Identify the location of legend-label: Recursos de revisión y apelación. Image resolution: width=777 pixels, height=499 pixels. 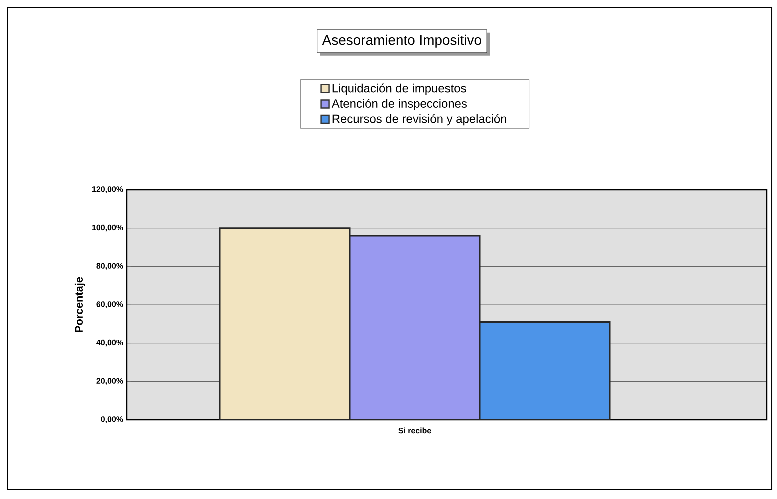
(419, 120).